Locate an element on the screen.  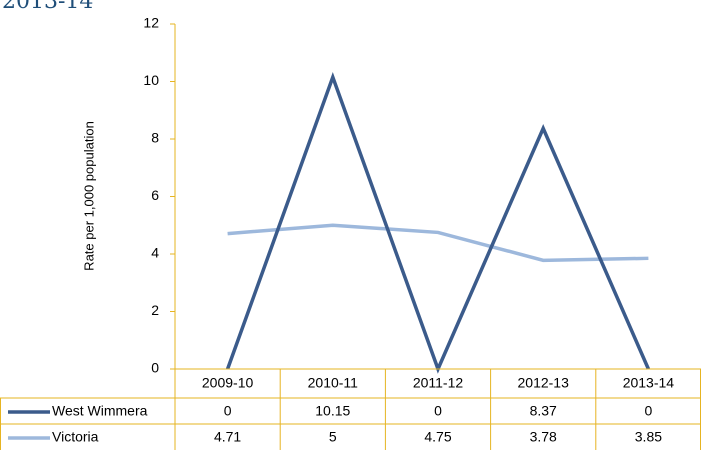
x-tick-label: 2011-12 is located at coordinates (438, 383).